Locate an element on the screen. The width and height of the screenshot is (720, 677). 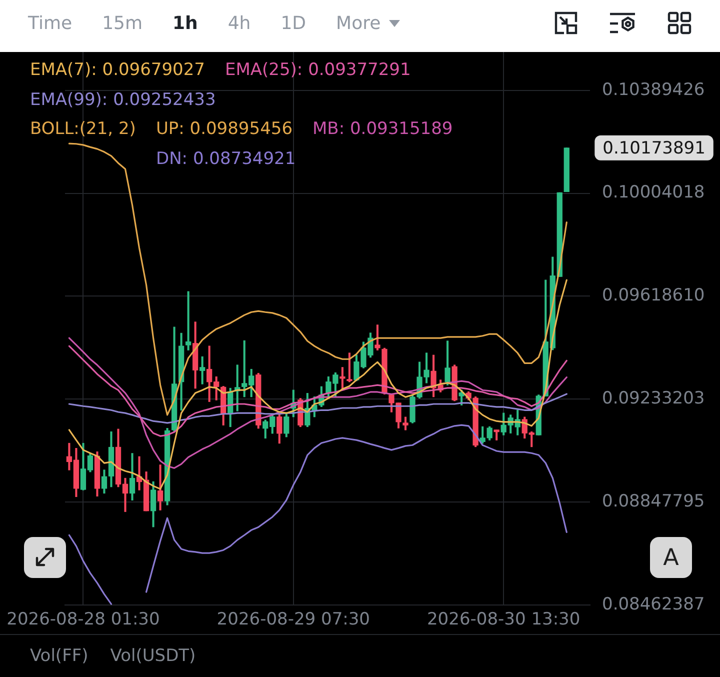
text: MB: 0.09315189 is located at coordinates (382, 129).